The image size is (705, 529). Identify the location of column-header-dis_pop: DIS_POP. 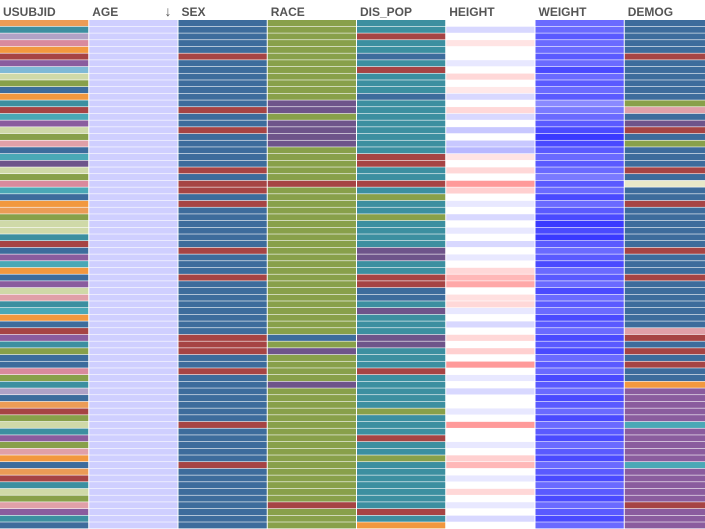
(386, 12).